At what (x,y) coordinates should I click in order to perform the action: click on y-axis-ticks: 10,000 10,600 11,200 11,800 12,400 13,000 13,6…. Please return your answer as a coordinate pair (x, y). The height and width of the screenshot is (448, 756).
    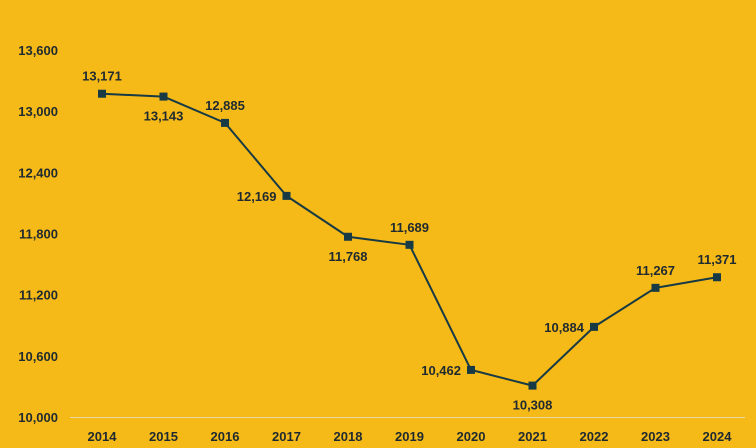
    Looking at the image, I should click on (38, 234).